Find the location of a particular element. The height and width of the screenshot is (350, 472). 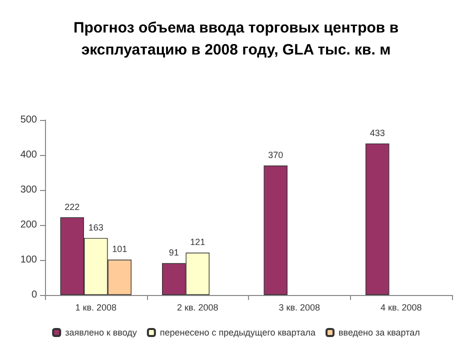

data-label: 101 is located at coordinates (120, 249).